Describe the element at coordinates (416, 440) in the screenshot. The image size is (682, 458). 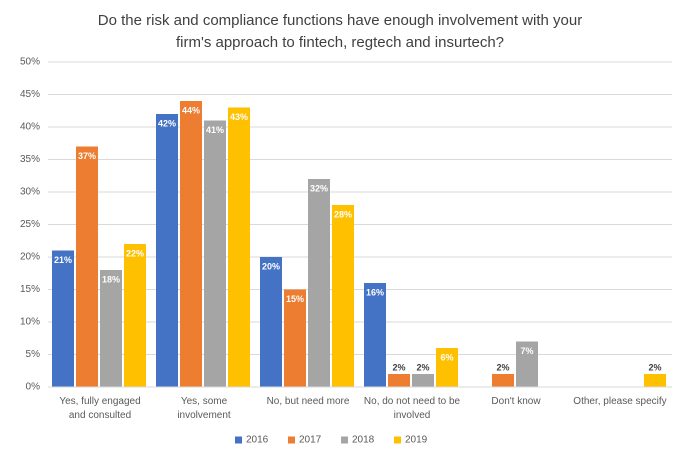
I see `legend-label: 2019` at that location.